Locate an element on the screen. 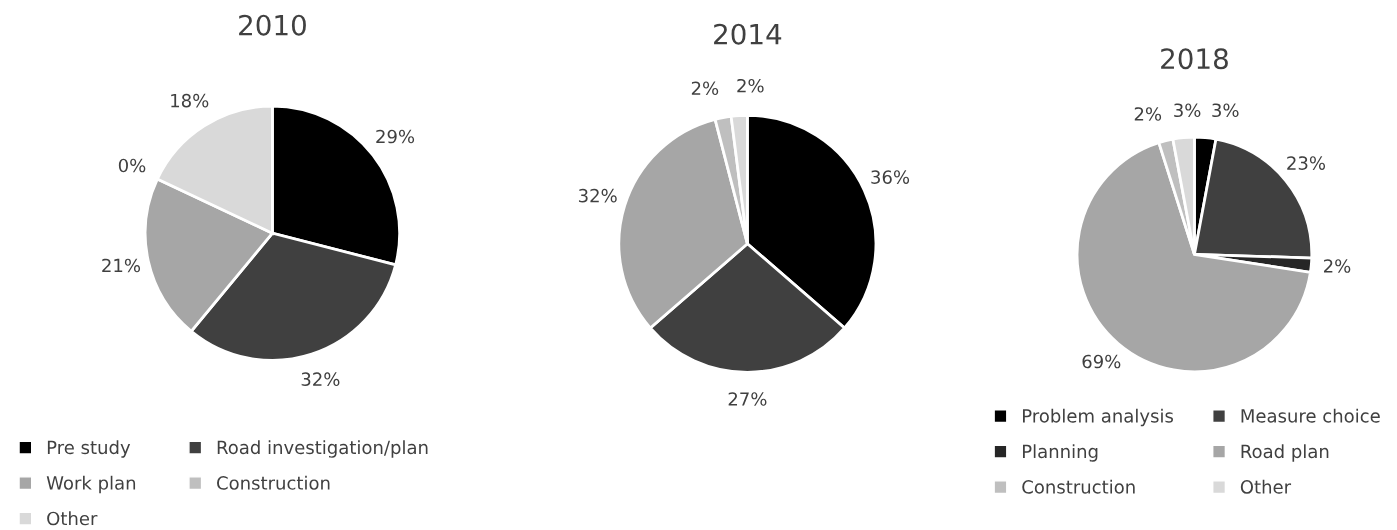 Image resolution: width=1397 pixels, height=530 pixels. legend-label: Planning is located at coordinates (1060, 453).